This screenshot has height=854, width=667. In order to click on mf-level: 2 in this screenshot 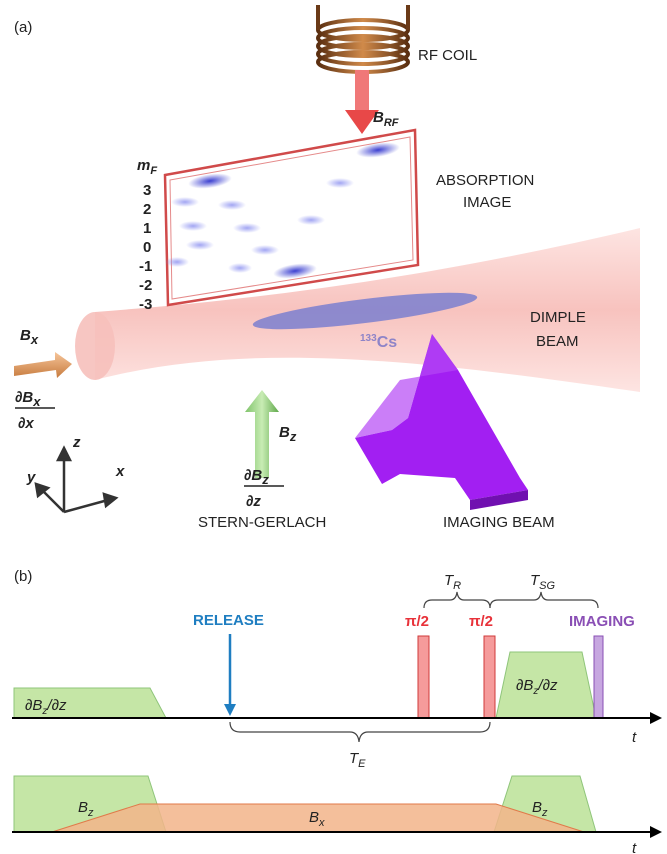, I will do `click(147, 209)`.